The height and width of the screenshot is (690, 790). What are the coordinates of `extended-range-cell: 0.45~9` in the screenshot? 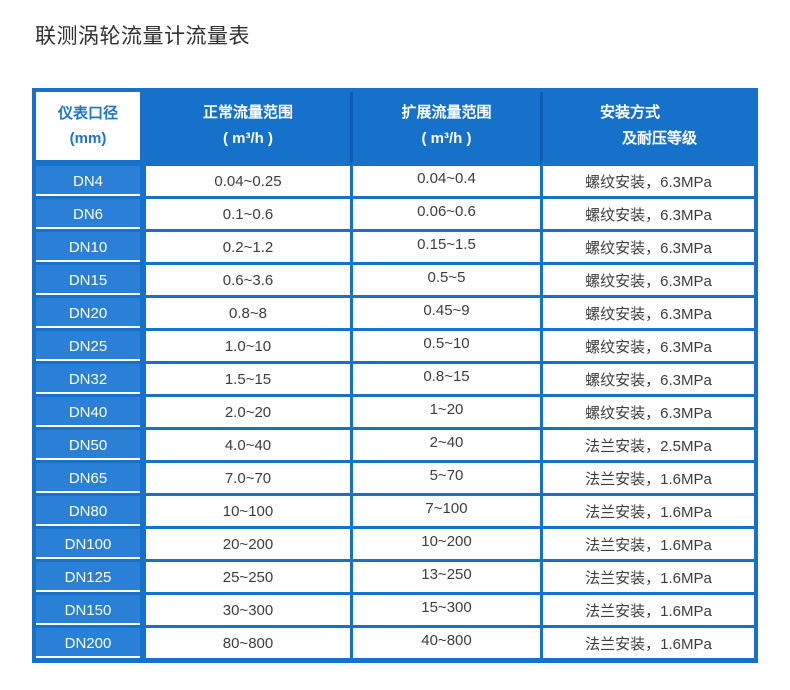 It's located at (445, 314).